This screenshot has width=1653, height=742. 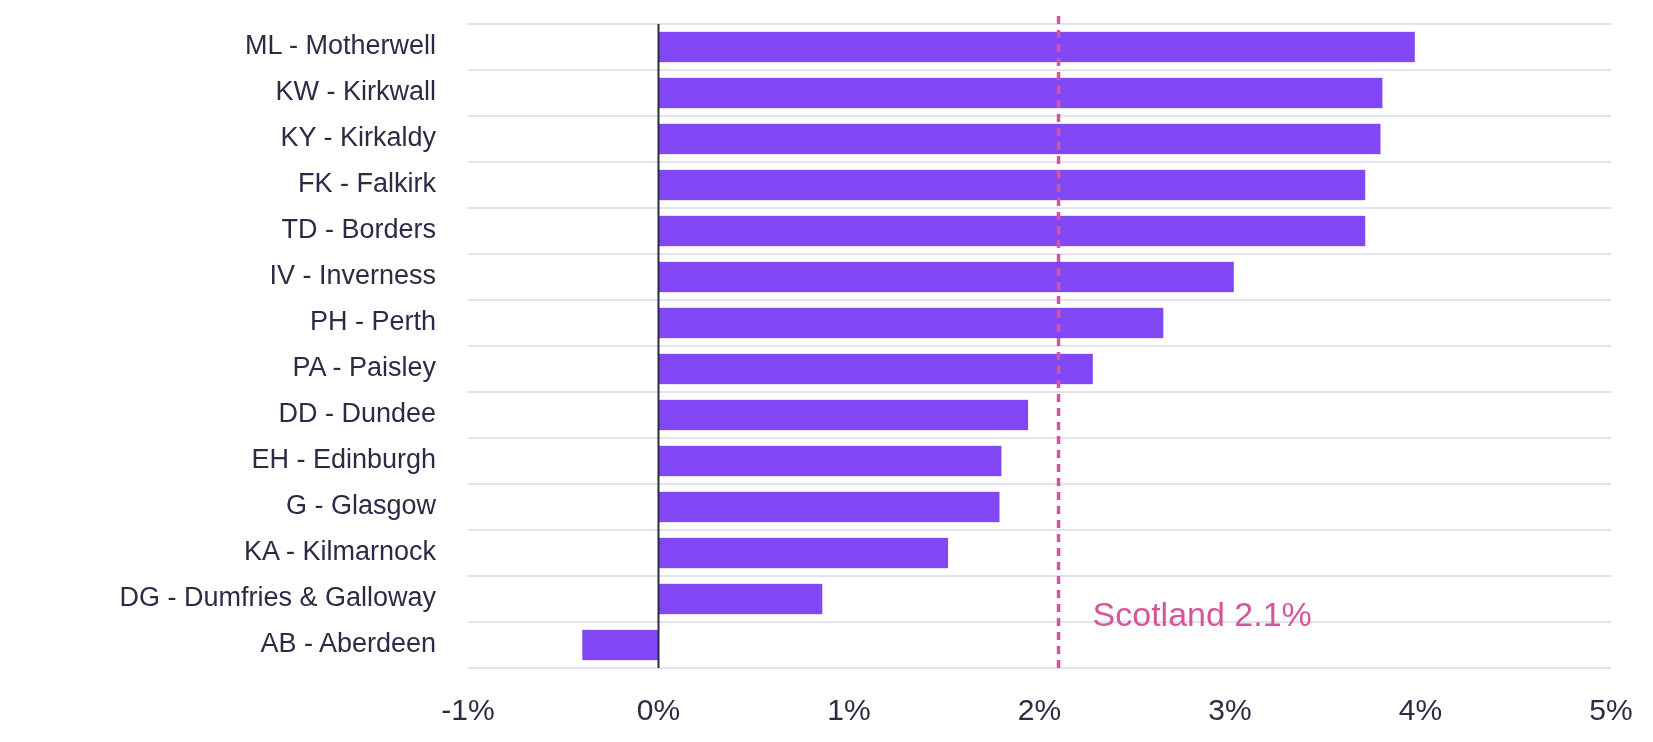 What do you see at coordinates (1230, 709) in the screenshot?
I see `x-tick-label: 3%` at bounding box center [1230, 709].